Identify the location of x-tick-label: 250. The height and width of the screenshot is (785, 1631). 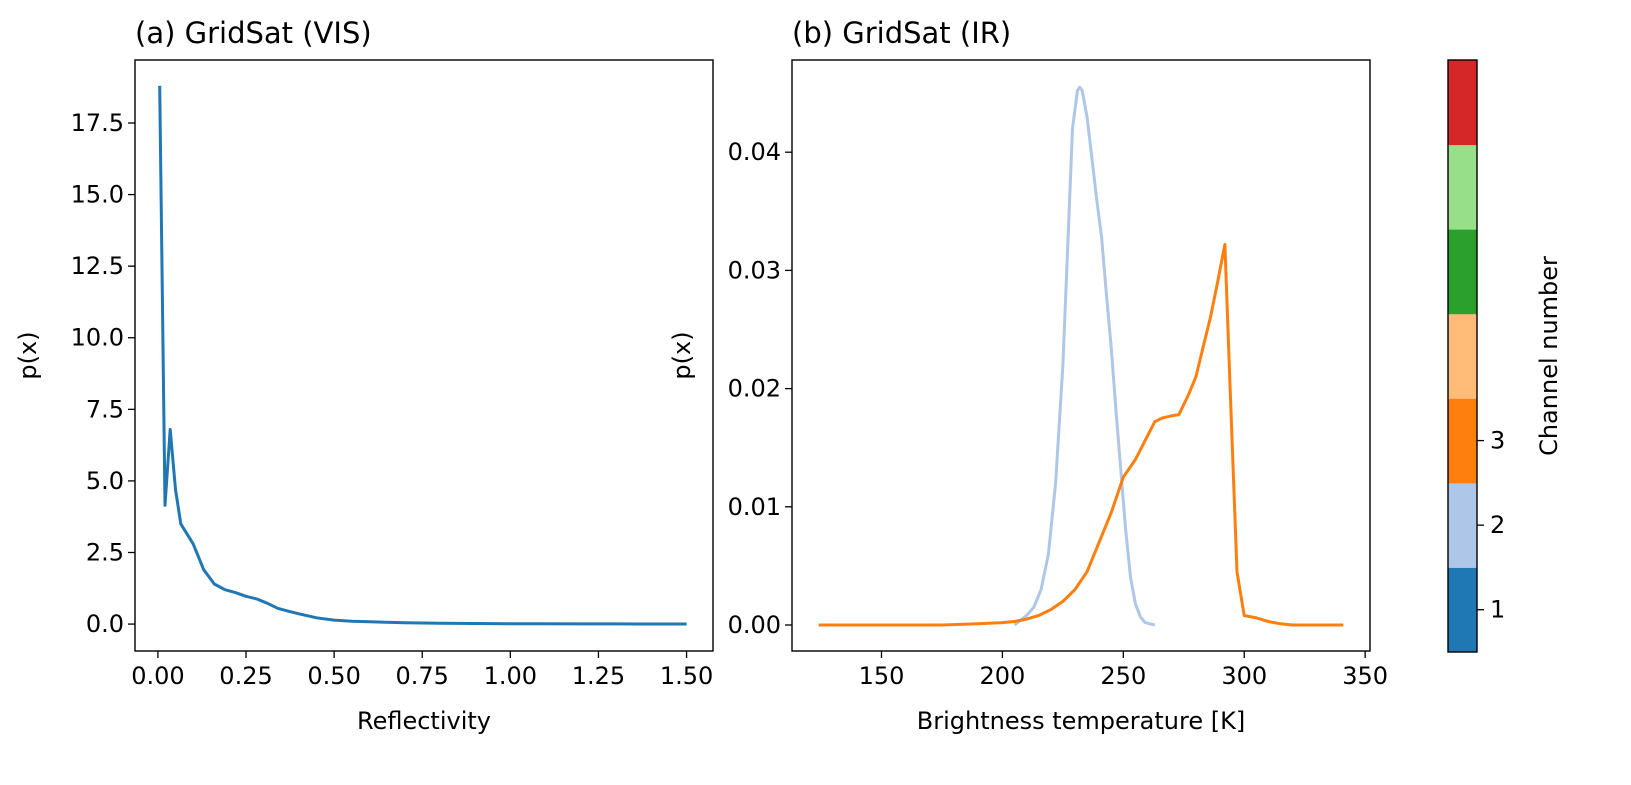
(1123, 676).